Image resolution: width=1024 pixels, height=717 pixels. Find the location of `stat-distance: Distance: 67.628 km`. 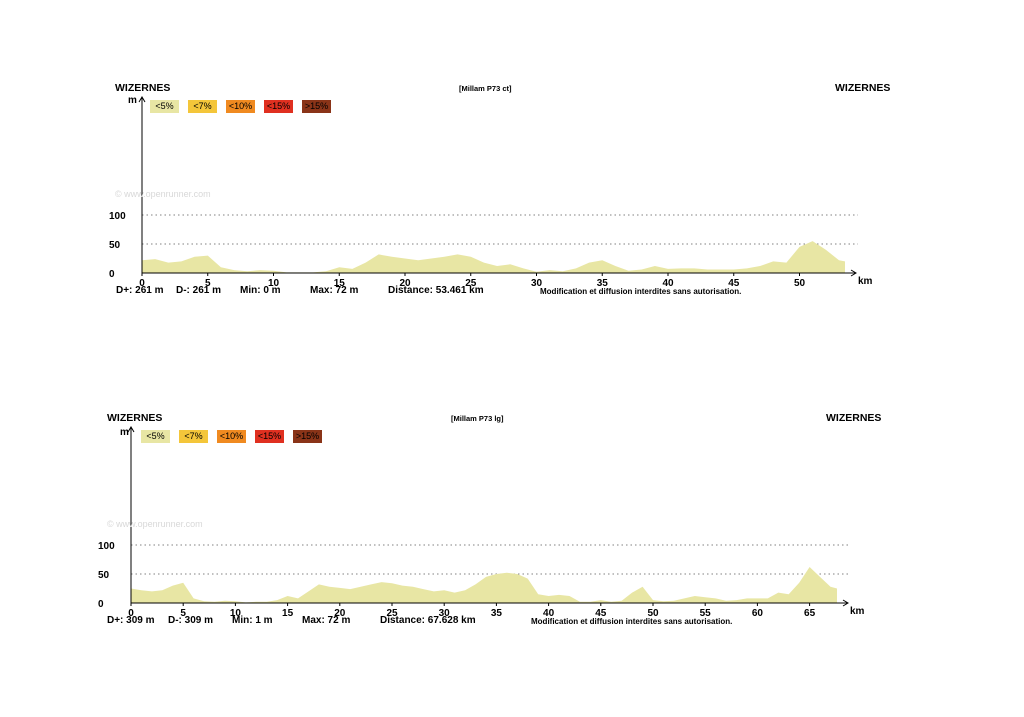

stat-distance: Distance: 67.628 km is located at coordinates (428, 620).